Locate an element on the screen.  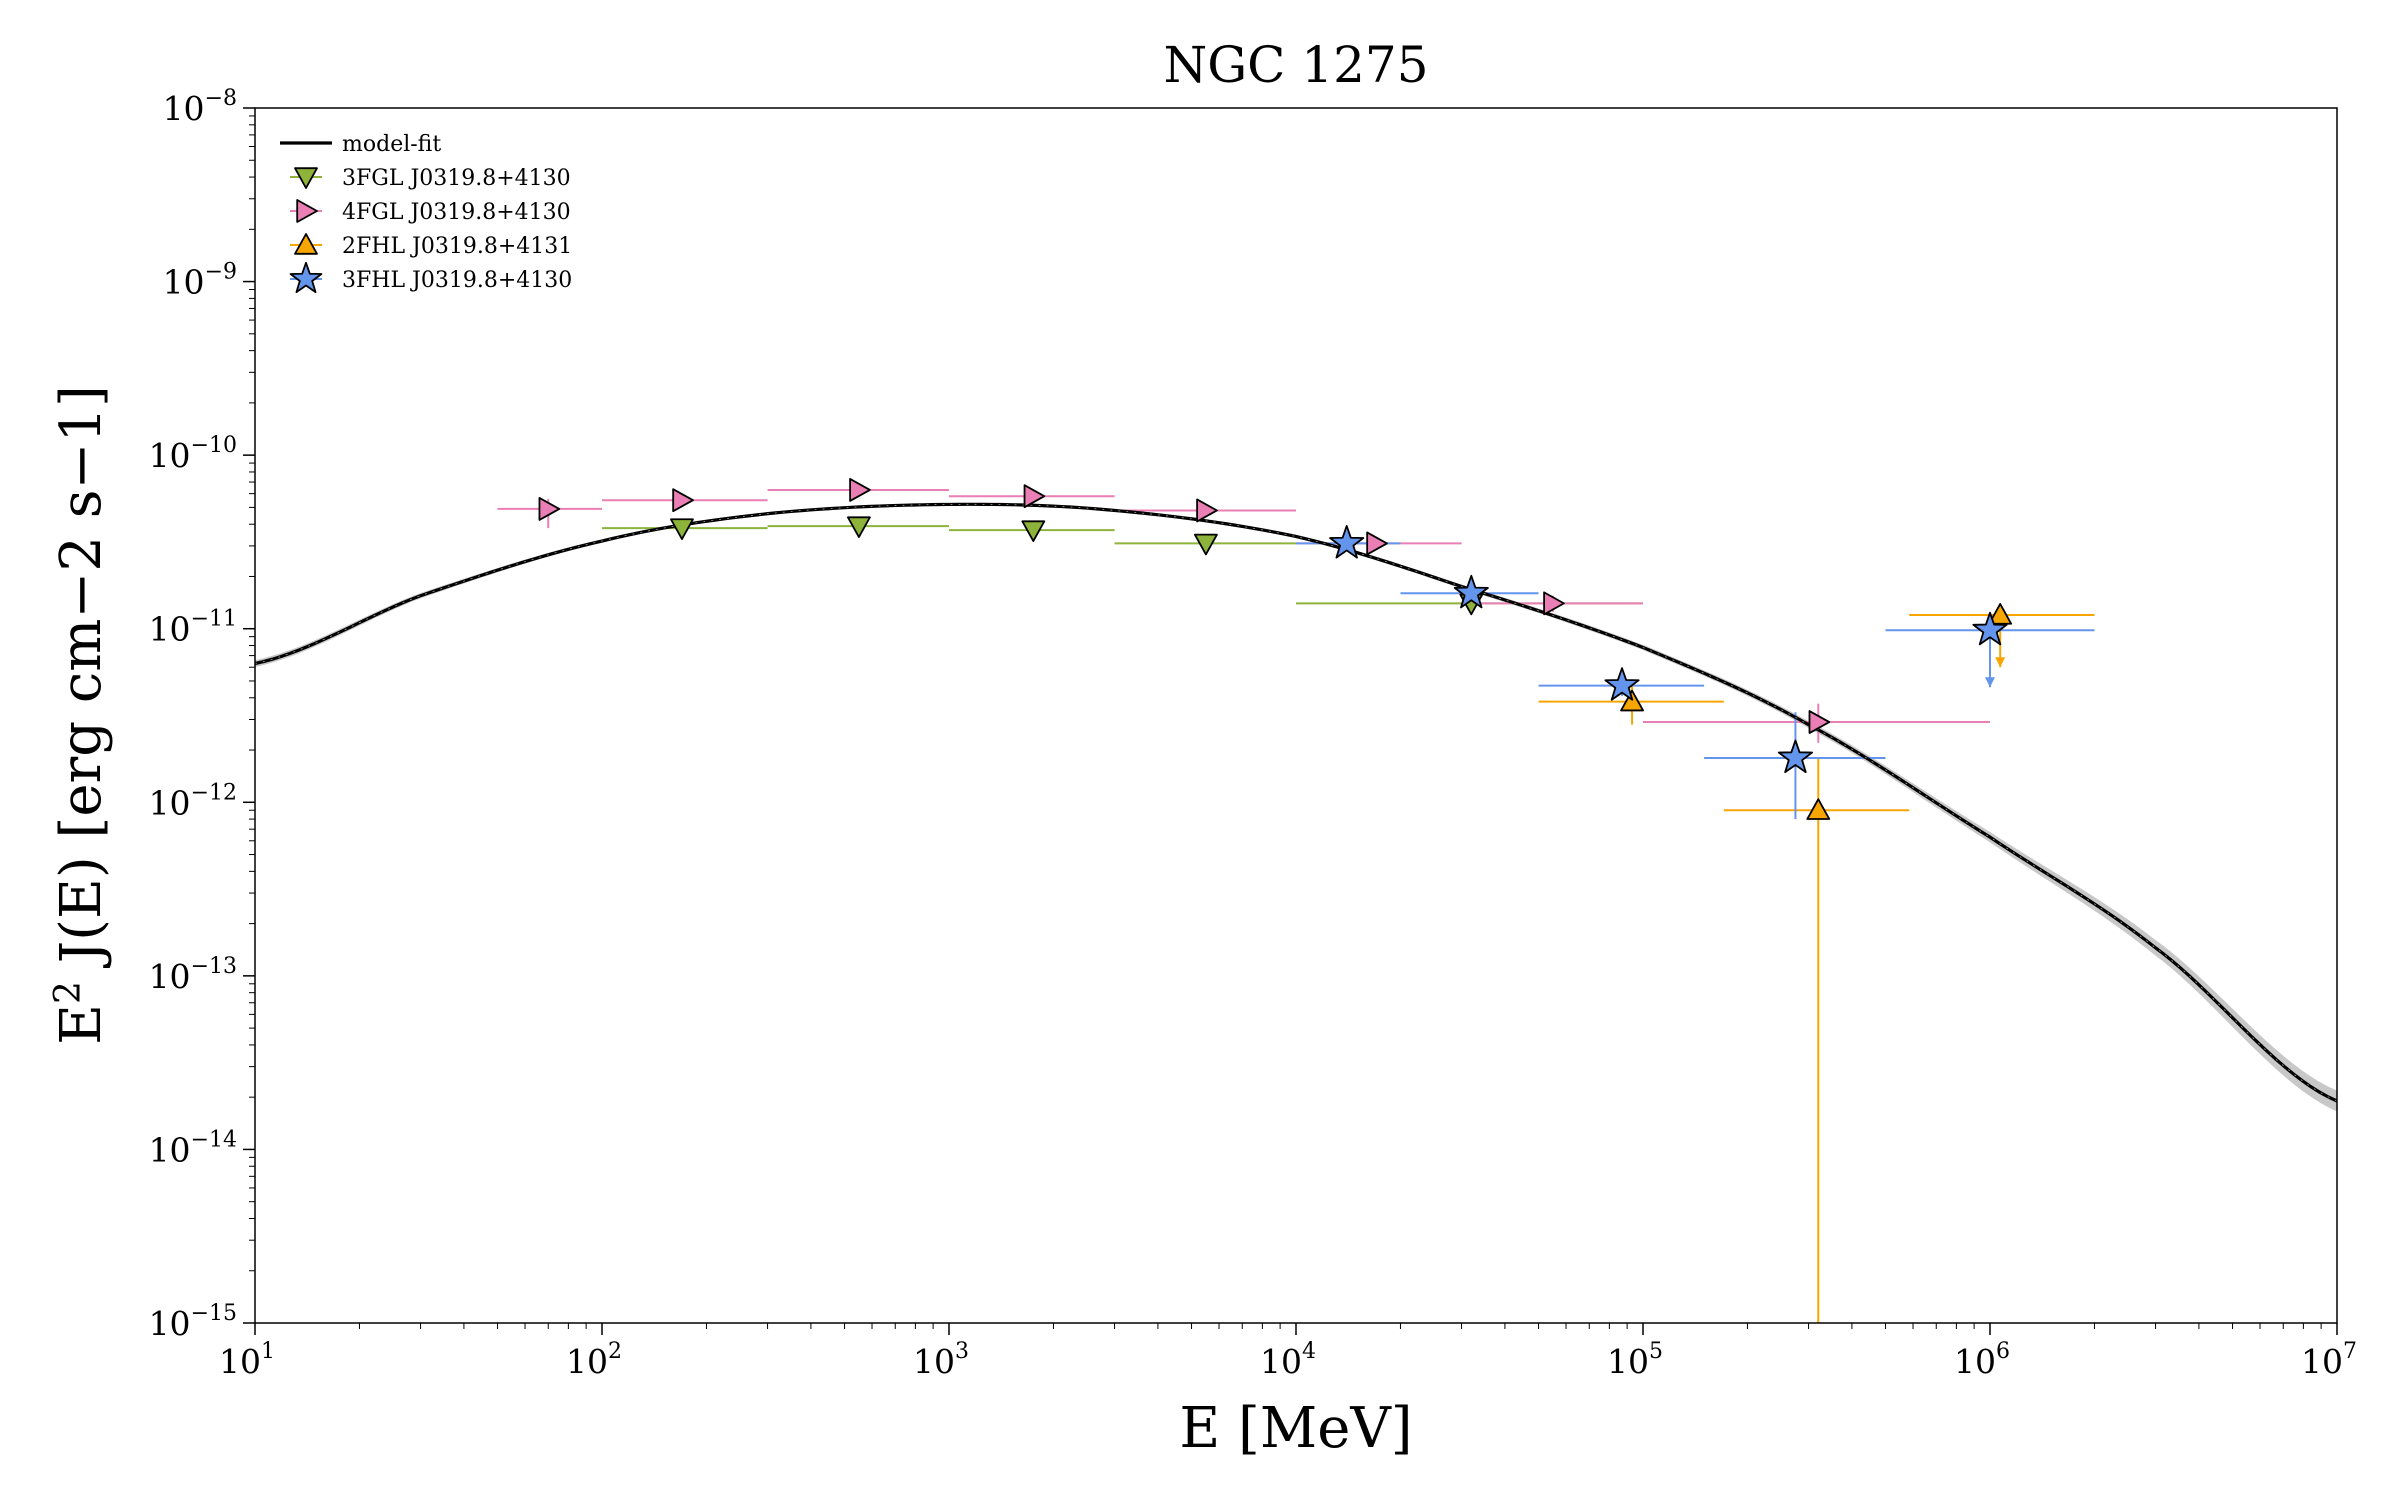
x-tick-label: 101 is located at coordinates (247, 1360).